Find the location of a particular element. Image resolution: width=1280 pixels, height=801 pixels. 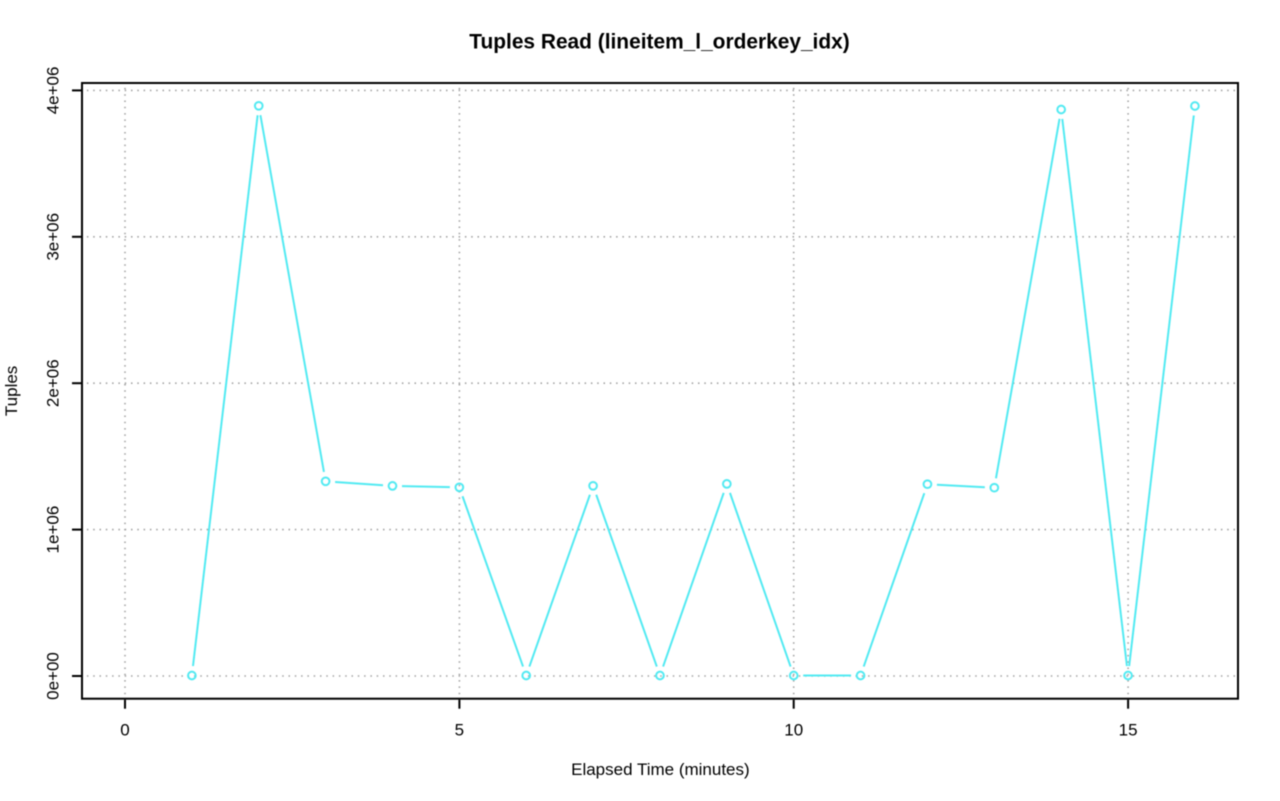

svg-text: 2e+06 is located at coordinates (53, 383).